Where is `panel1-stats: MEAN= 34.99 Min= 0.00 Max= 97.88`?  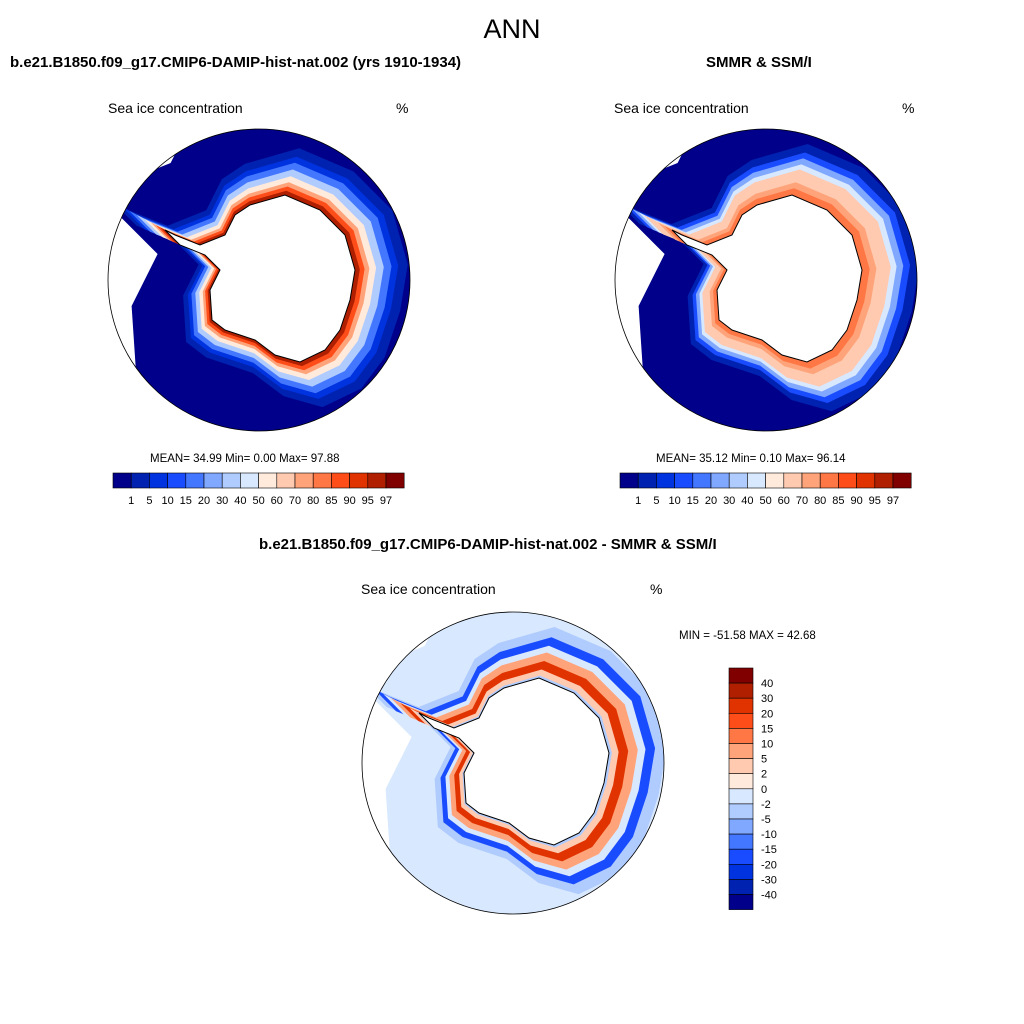 panel1-stats: MEAN= 34.99 Min= 0.00 Max= 97.88 is located at coordinates (245, 459).